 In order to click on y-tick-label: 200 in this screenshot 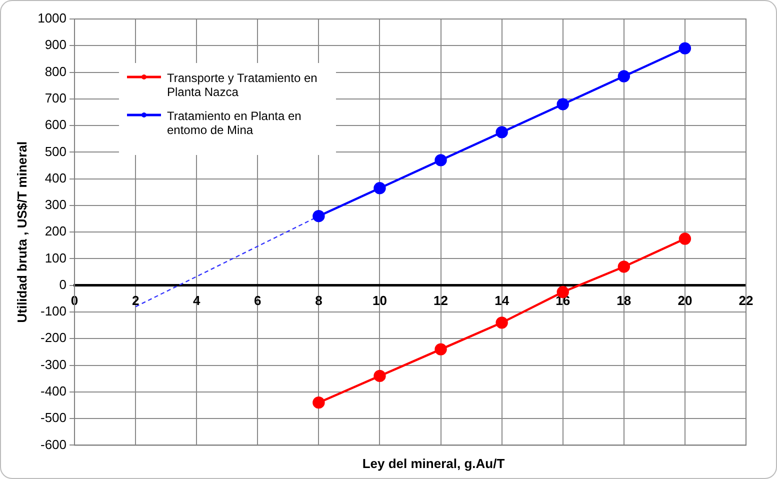, I will do `click(55, 231)`.